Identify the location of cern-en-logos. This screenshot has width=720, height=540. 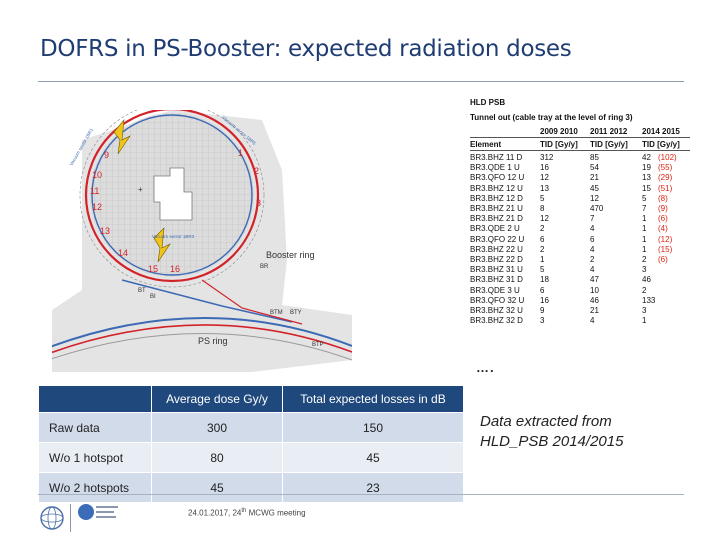
(79, 518).